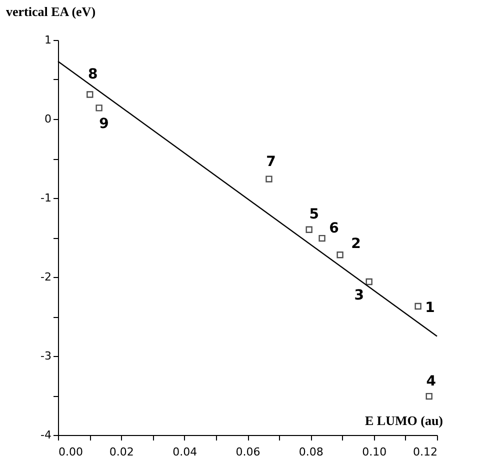  I want to click on annotation: 6, so click(334, 228).